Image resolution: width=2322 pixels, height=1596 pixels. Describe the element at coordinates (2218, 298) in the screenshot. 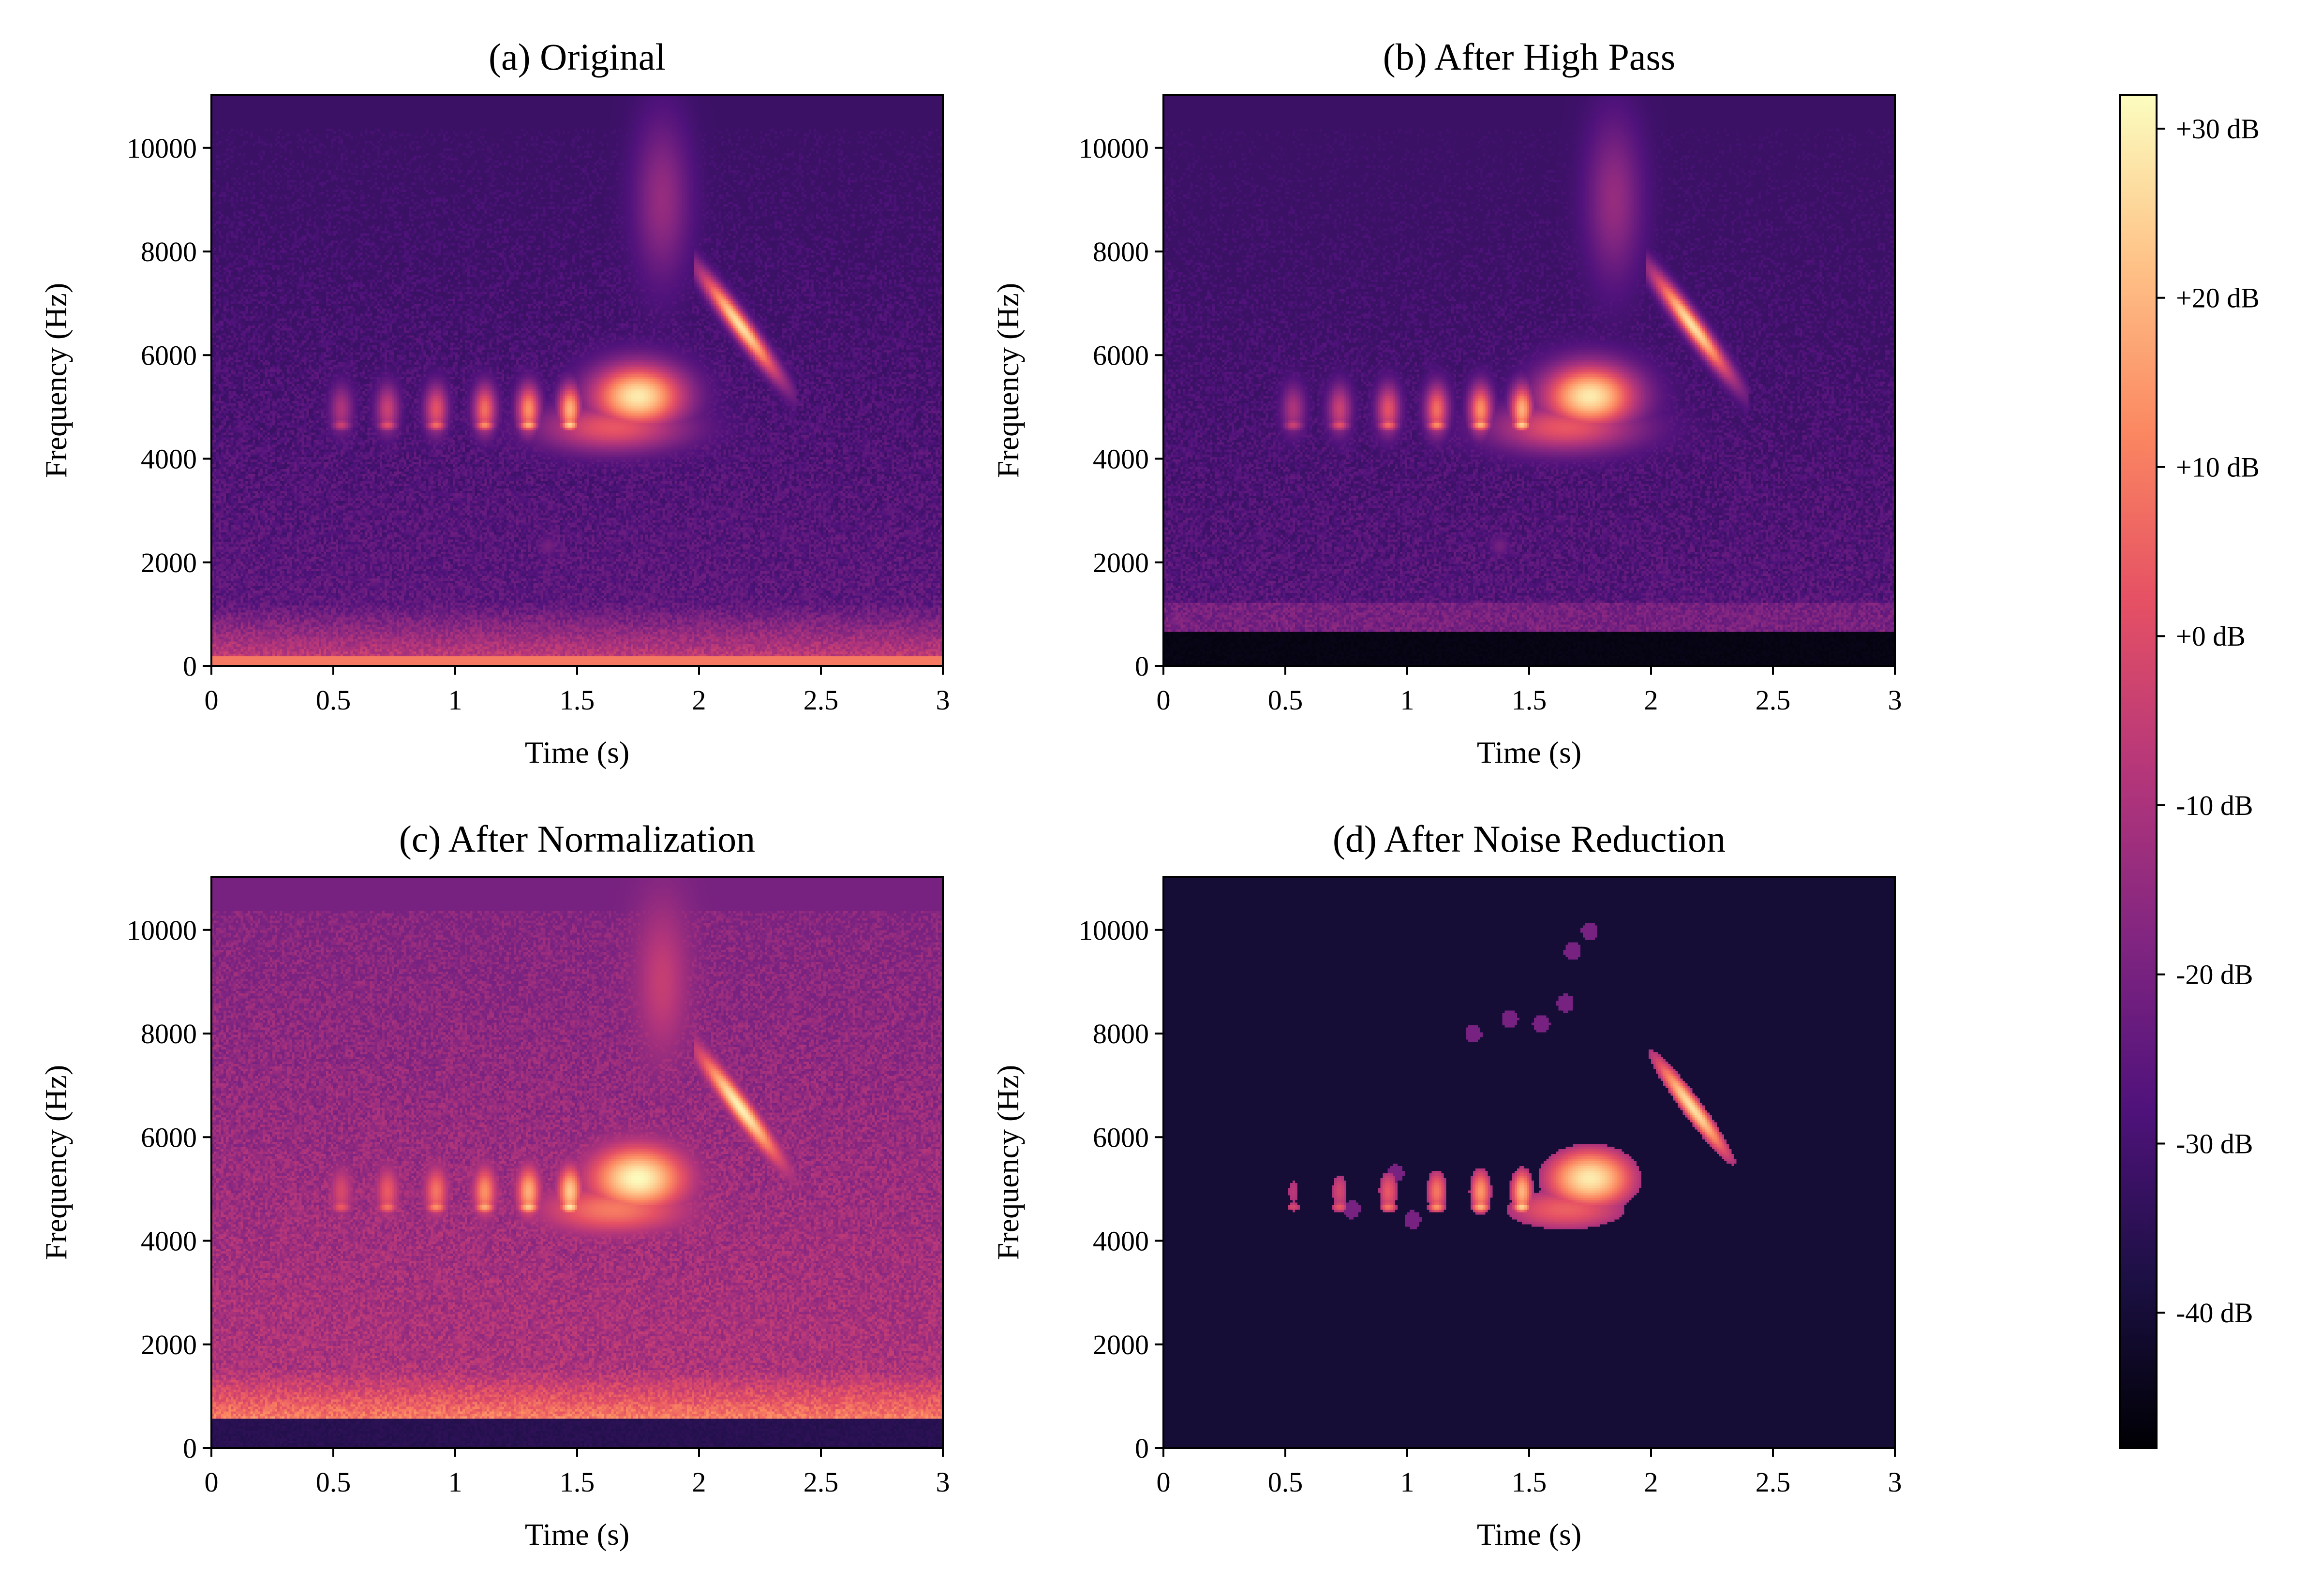

I see `colorbar-tick-label: +20 dB` at that location.